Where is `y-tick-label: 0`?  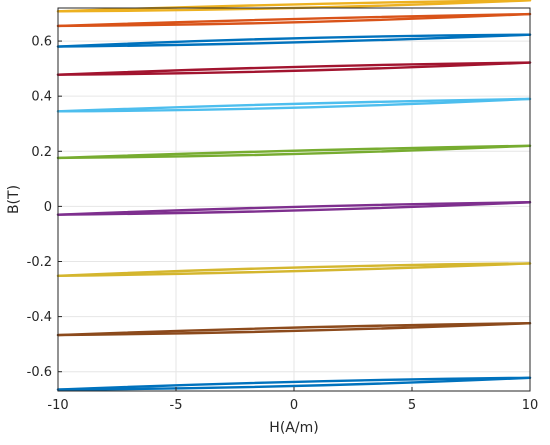 y-tick-label: 0 is located at coordinates (48, 207).